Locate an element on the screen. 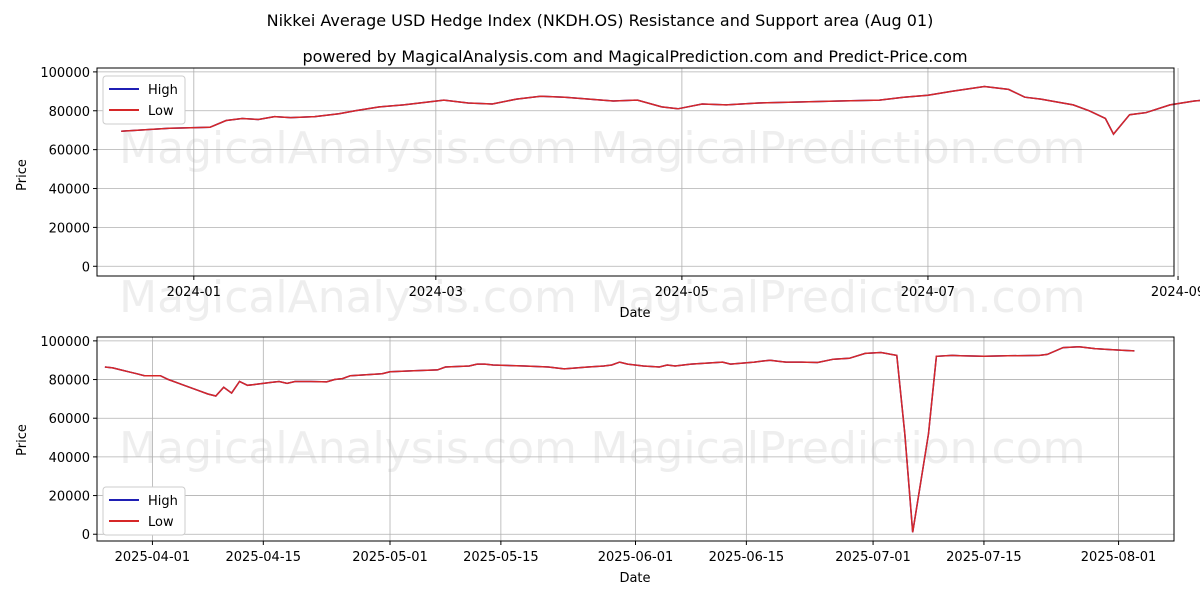  x-tick-label: 2025-06-01 is located at coordinates (636, 557).